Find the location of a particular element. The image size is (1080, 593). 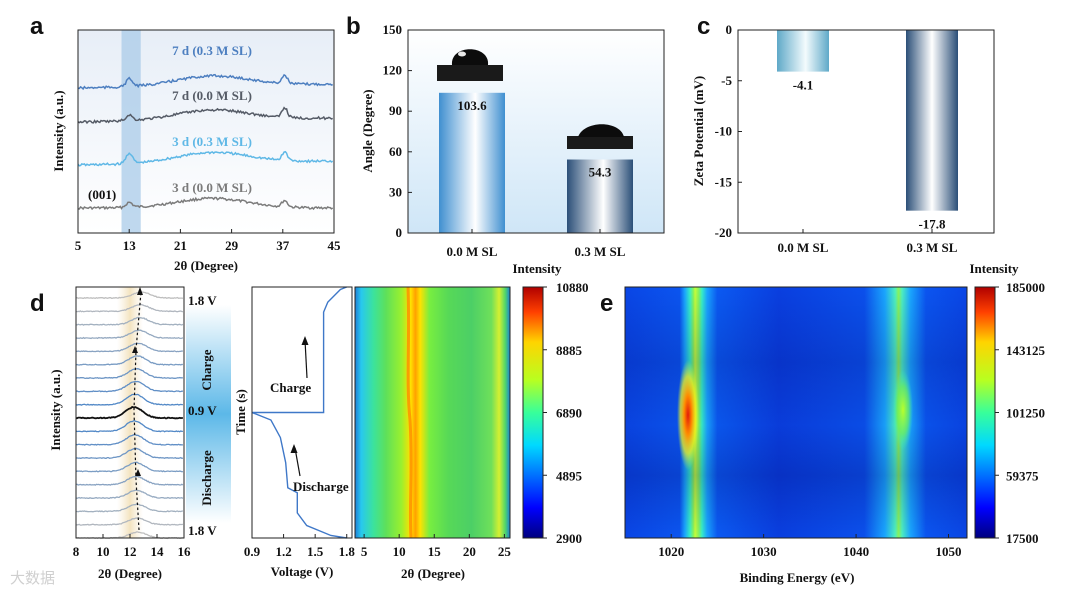

x-tick-label: 1050 is located at coordinates (949, 551).